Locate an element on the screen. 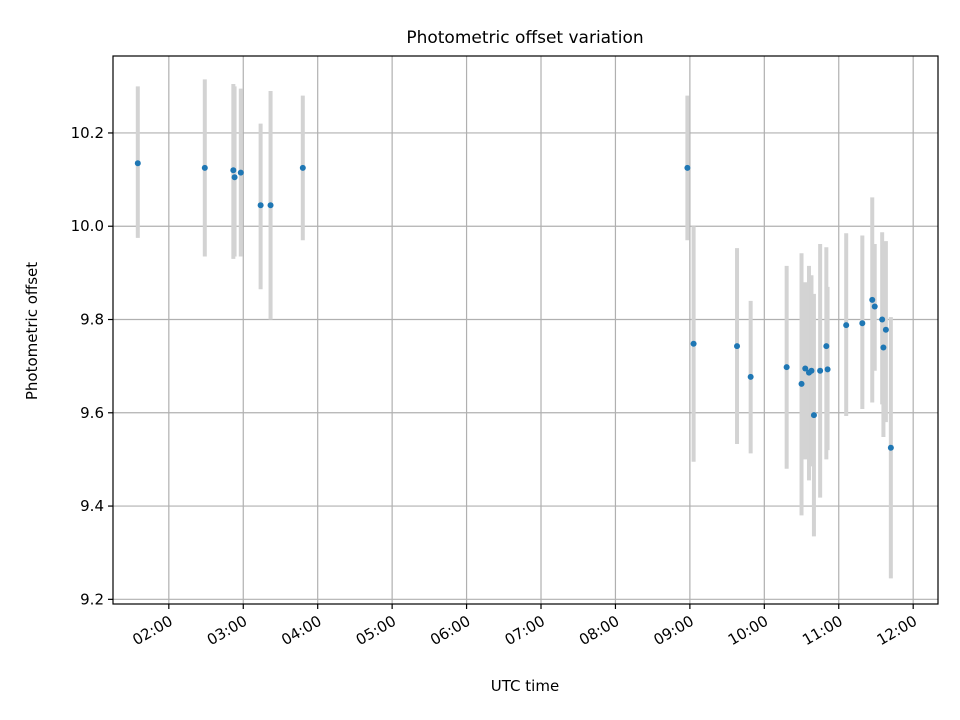 The image size is (960, 720). x-axis-label: UTC time is located at coordinates (525, 686).